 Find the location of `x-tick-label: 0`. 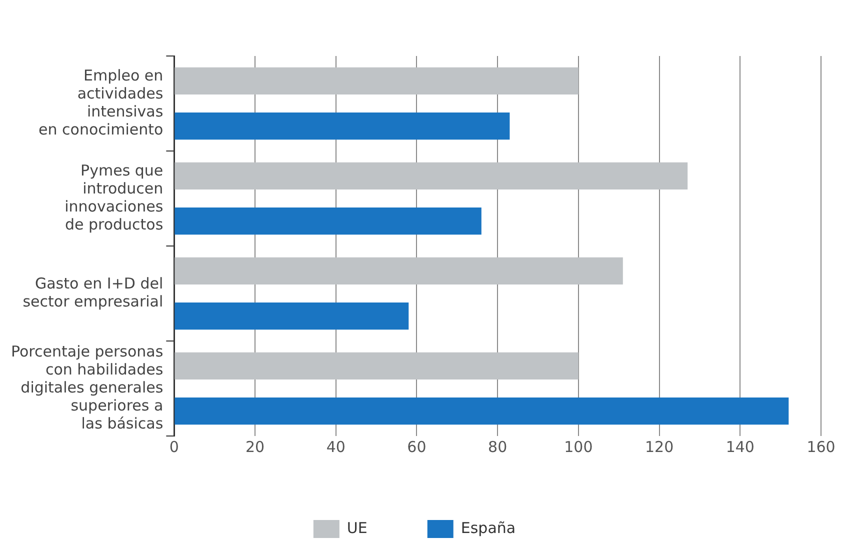

x-tick-label: 0 is located at coordinates (174, 447).